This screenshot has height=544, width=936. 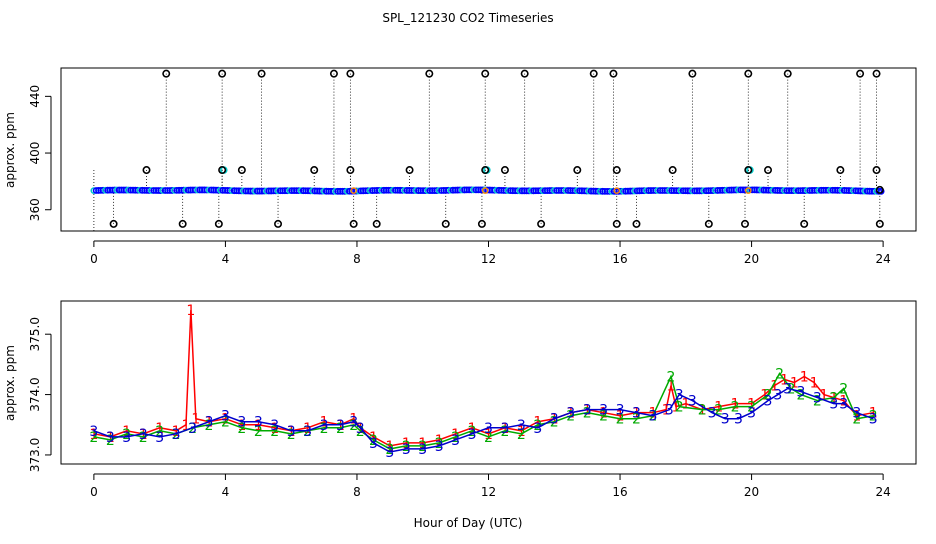 I want to click on top-x-tick-label: 24, so click(x=882, y=259).